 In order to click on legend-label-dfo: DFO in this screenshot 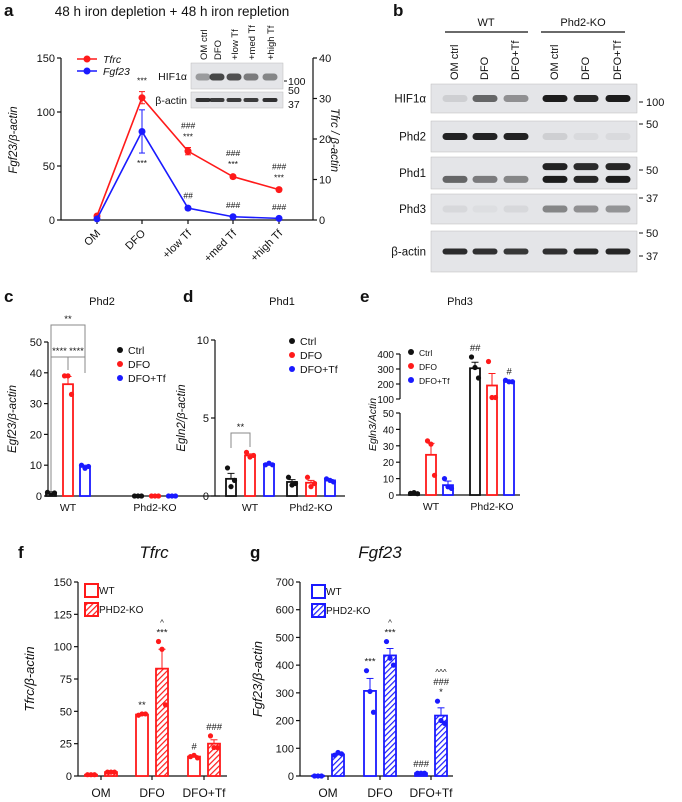, I will do `click(428, 367)`.